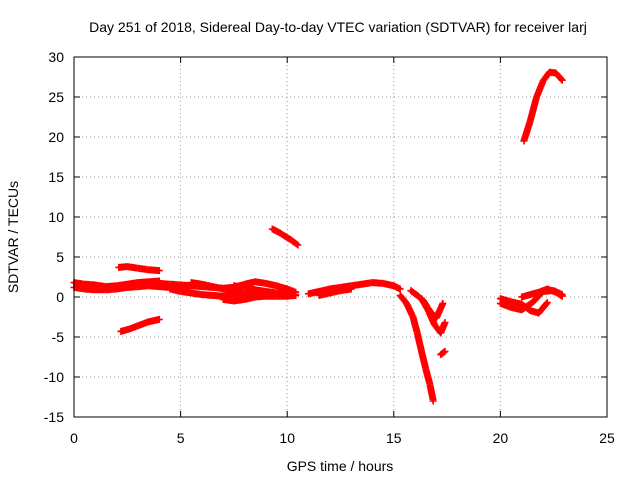  I want to click on x-tick-label: 5, so click(181, 438).